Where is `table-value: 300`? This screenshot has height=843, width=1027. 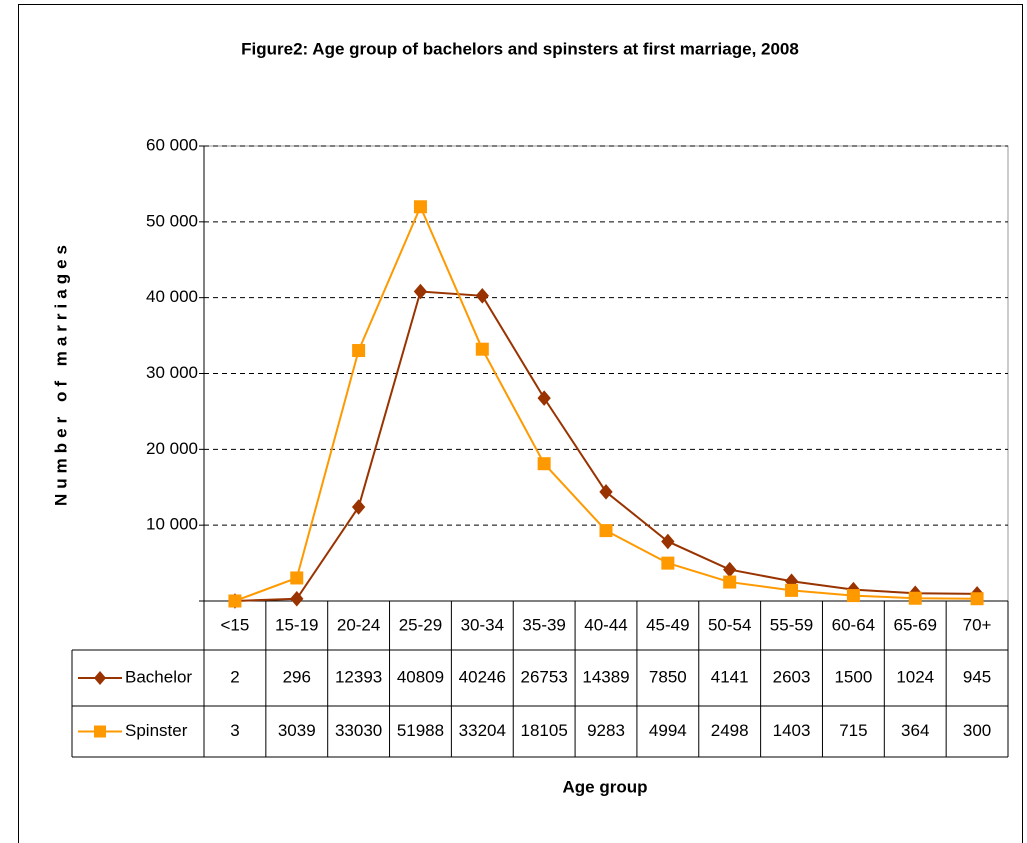
table-value: 300 is located at coordinates (977, 730).